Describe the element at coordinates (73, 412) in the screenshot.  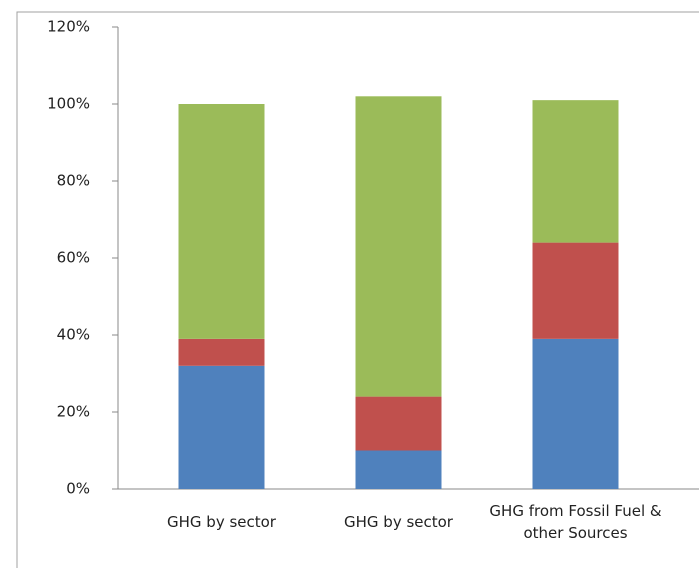
I see `y-tick-label: 20%` at that location.